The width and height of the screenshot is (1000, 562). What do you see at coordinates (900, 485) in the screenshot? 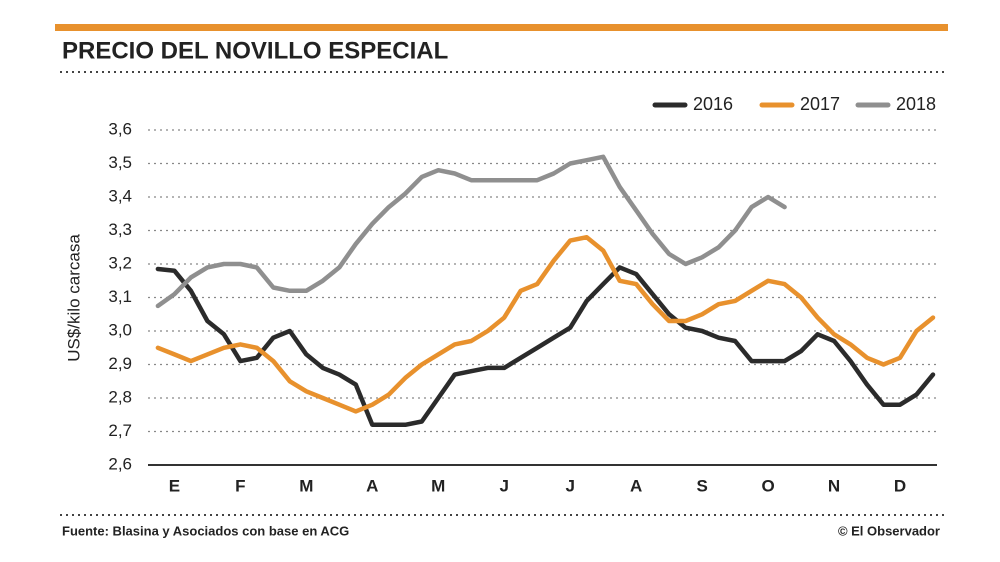
I see `x-tick-label: D` at bounding box center [900, 485].